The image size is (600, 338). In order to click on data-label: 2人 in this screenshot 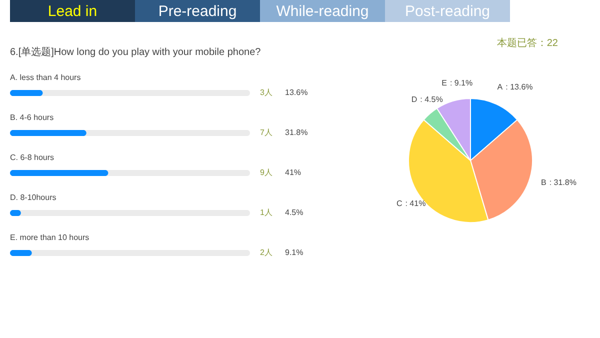, I will do `click(266, 252)`.